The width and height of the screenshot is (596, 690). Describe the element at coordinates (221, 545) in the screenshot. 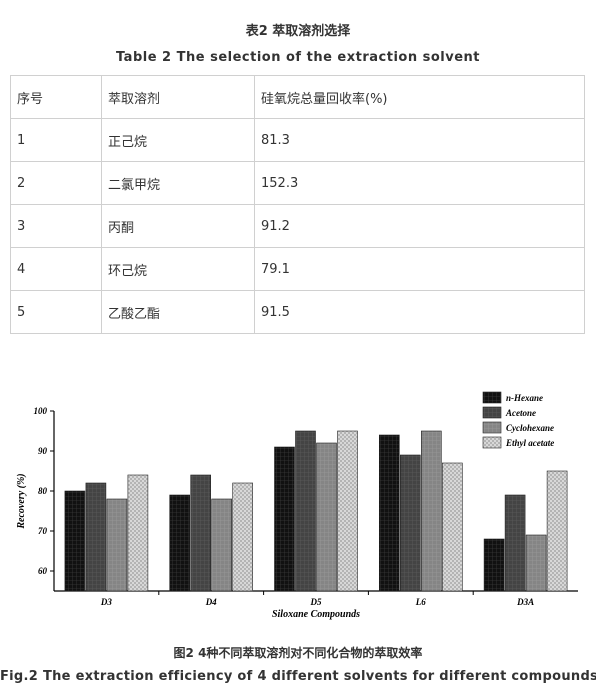

I see `bar-cyclohexane-d4` at that location.